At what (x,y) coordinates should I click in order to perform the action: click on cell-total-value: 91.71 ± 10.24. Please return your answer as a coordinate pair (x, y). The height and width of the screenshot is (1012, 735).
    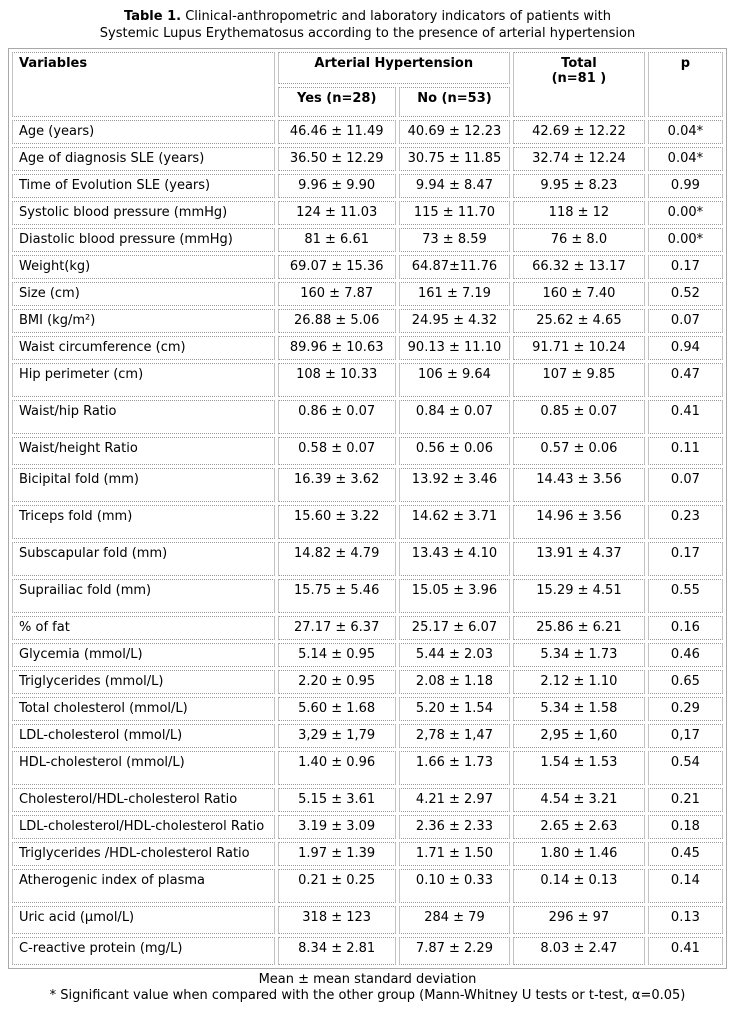
    Looking at the image, I should click on (579, 348).